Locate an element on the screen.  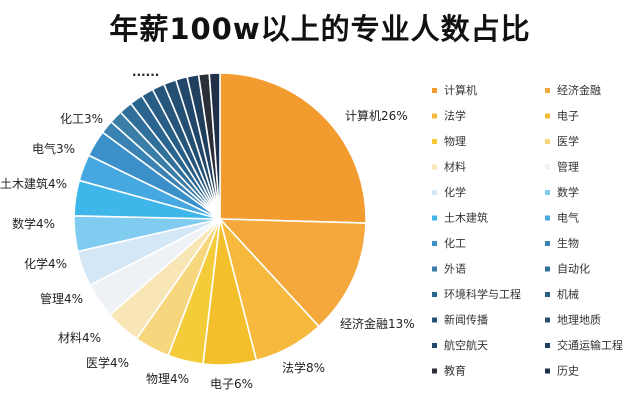
slice-label-10: 土木建筑4% is located at coordinates (33, 183).